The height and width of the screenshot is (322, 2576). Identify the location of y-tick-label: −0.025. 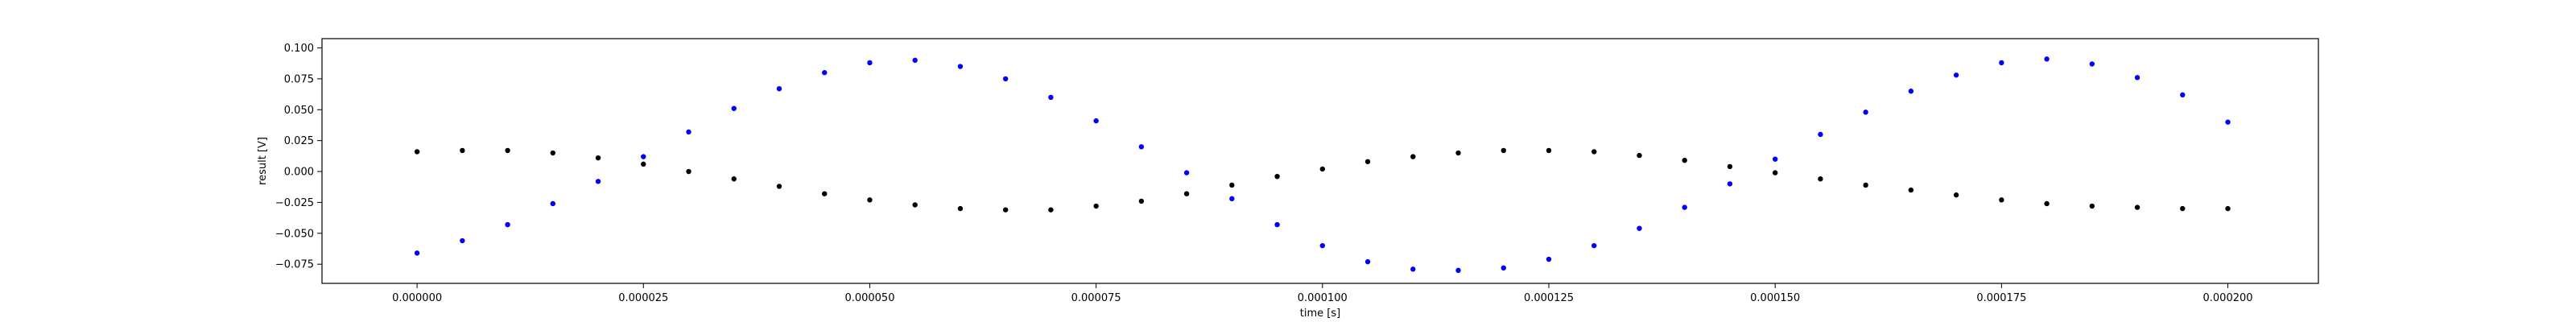
(294, 203).